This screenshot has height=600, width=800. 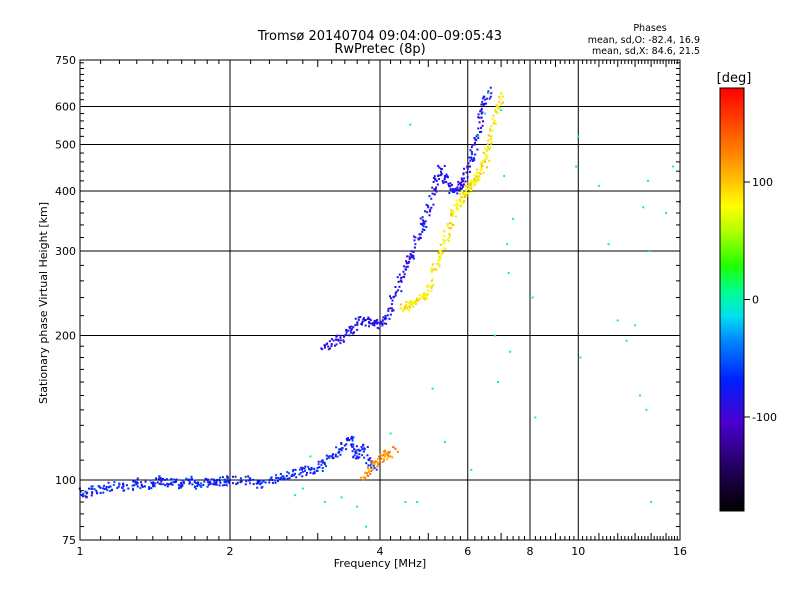 What do you see at coordinates (80, 551) in the screenshot?
I see `x-tick-label: 1` at bounding box center [80, 551].